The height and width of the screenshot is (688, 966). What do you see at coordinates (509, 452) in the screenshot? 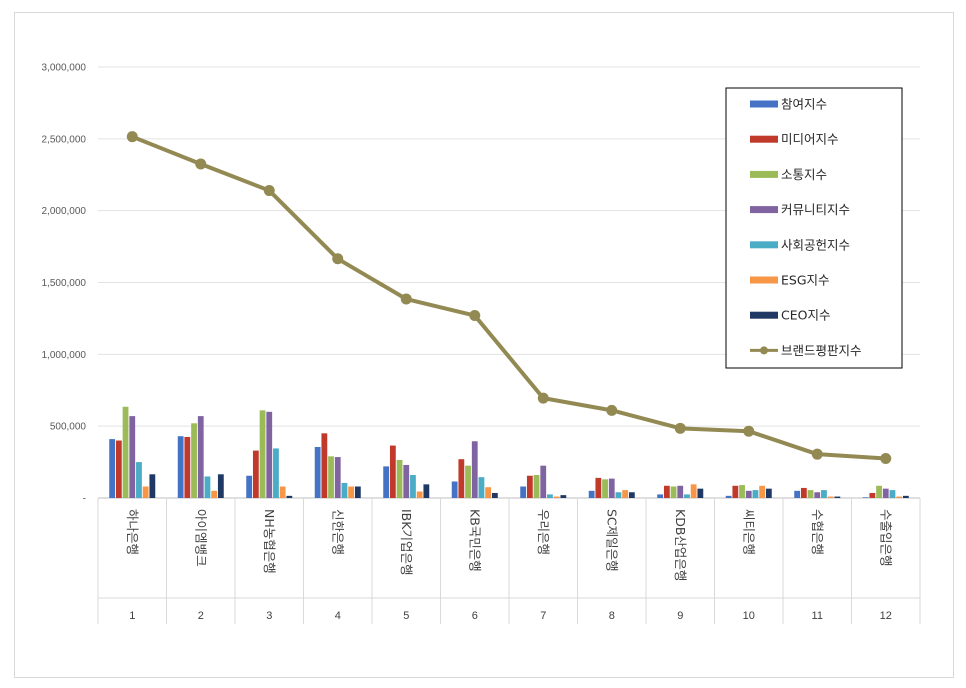
I see `bar-series` at bounding box center [509, 452].